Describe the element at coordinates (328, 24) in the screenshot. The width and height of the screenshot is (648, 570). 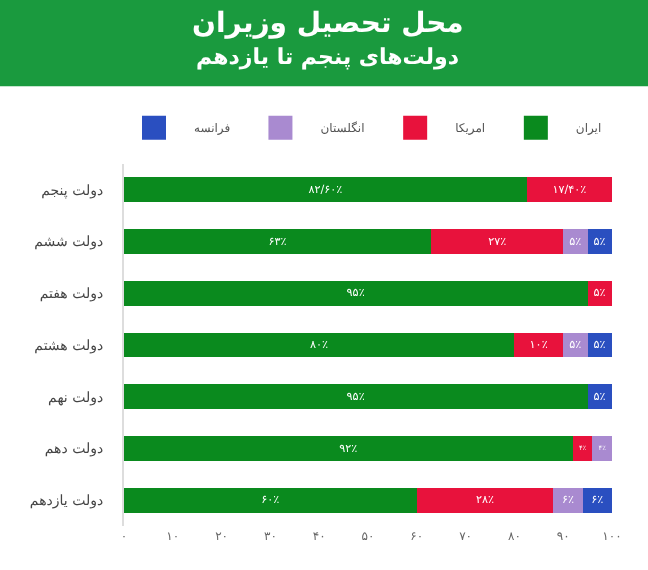
I see `chart-title: محل تحصیل وزیران` at that location.